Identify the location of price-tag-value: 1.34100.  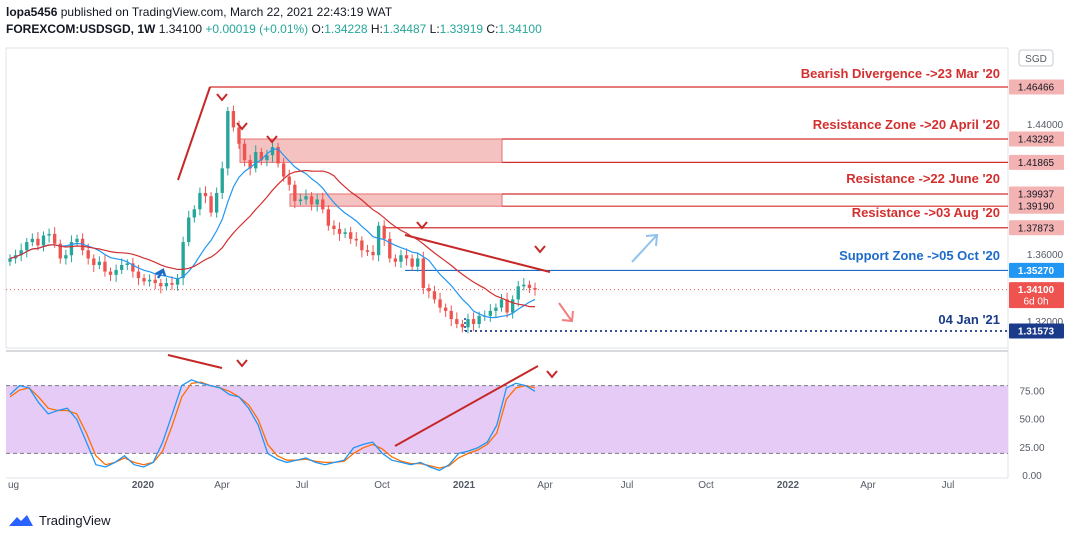
(1036, 290).